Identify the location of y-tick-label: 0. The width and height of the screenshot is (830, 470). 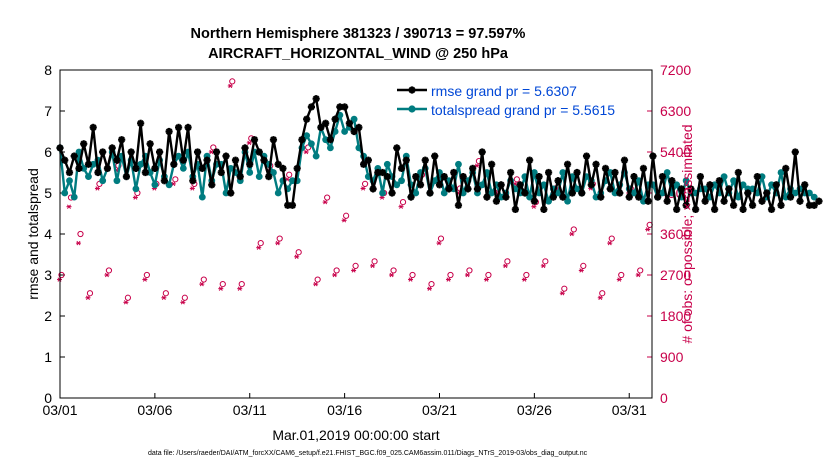
(48, 398).